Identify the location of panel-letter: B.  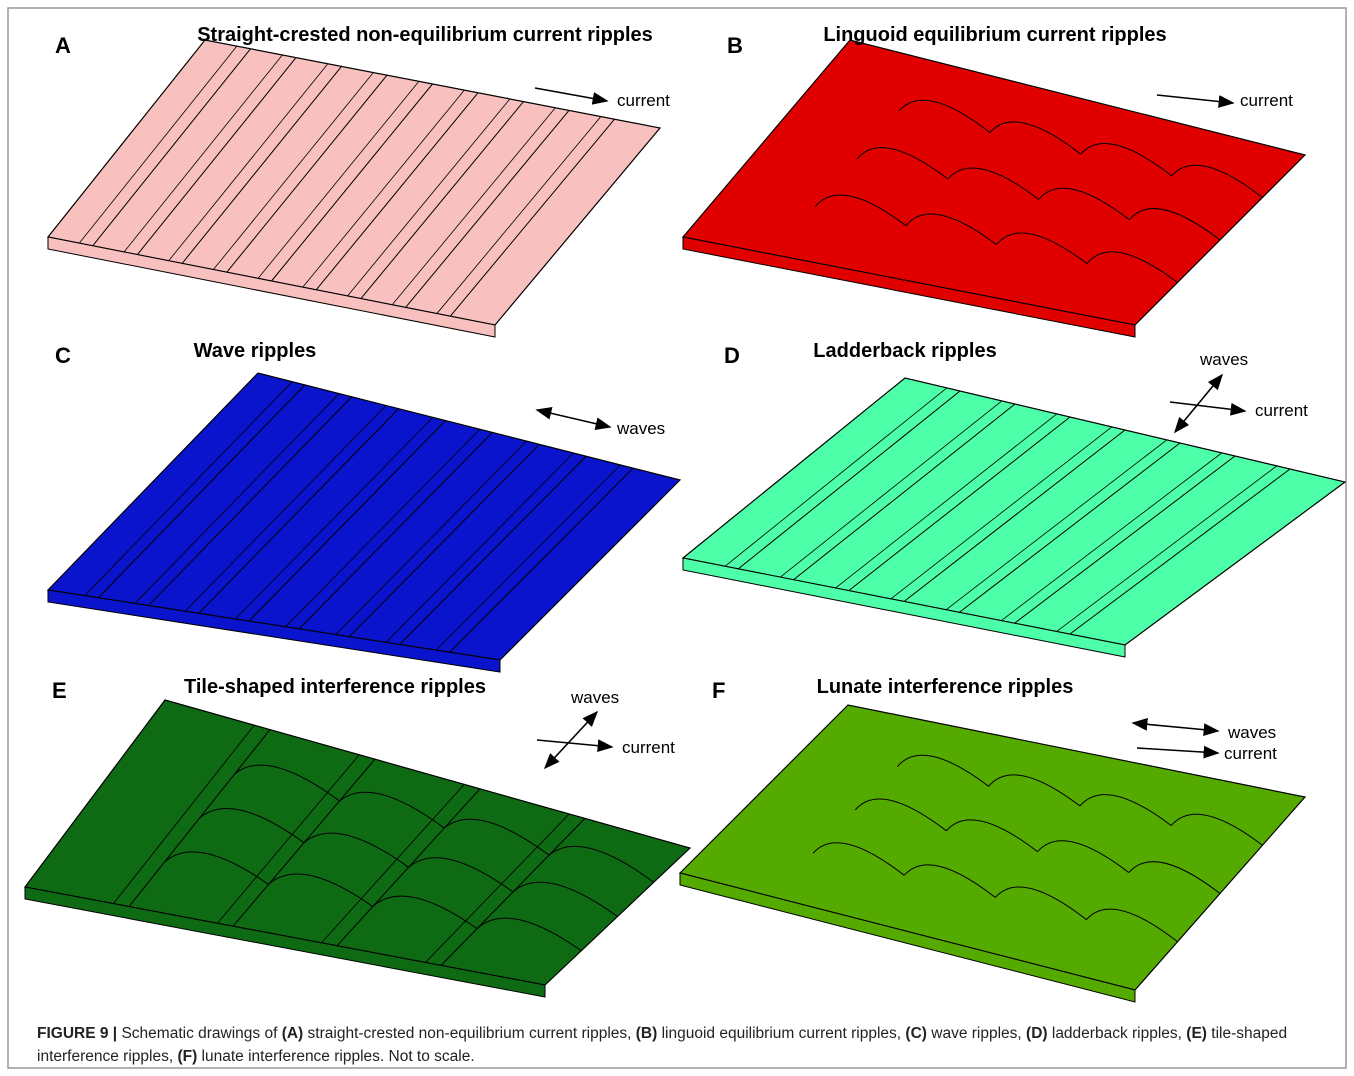
(735, 45).